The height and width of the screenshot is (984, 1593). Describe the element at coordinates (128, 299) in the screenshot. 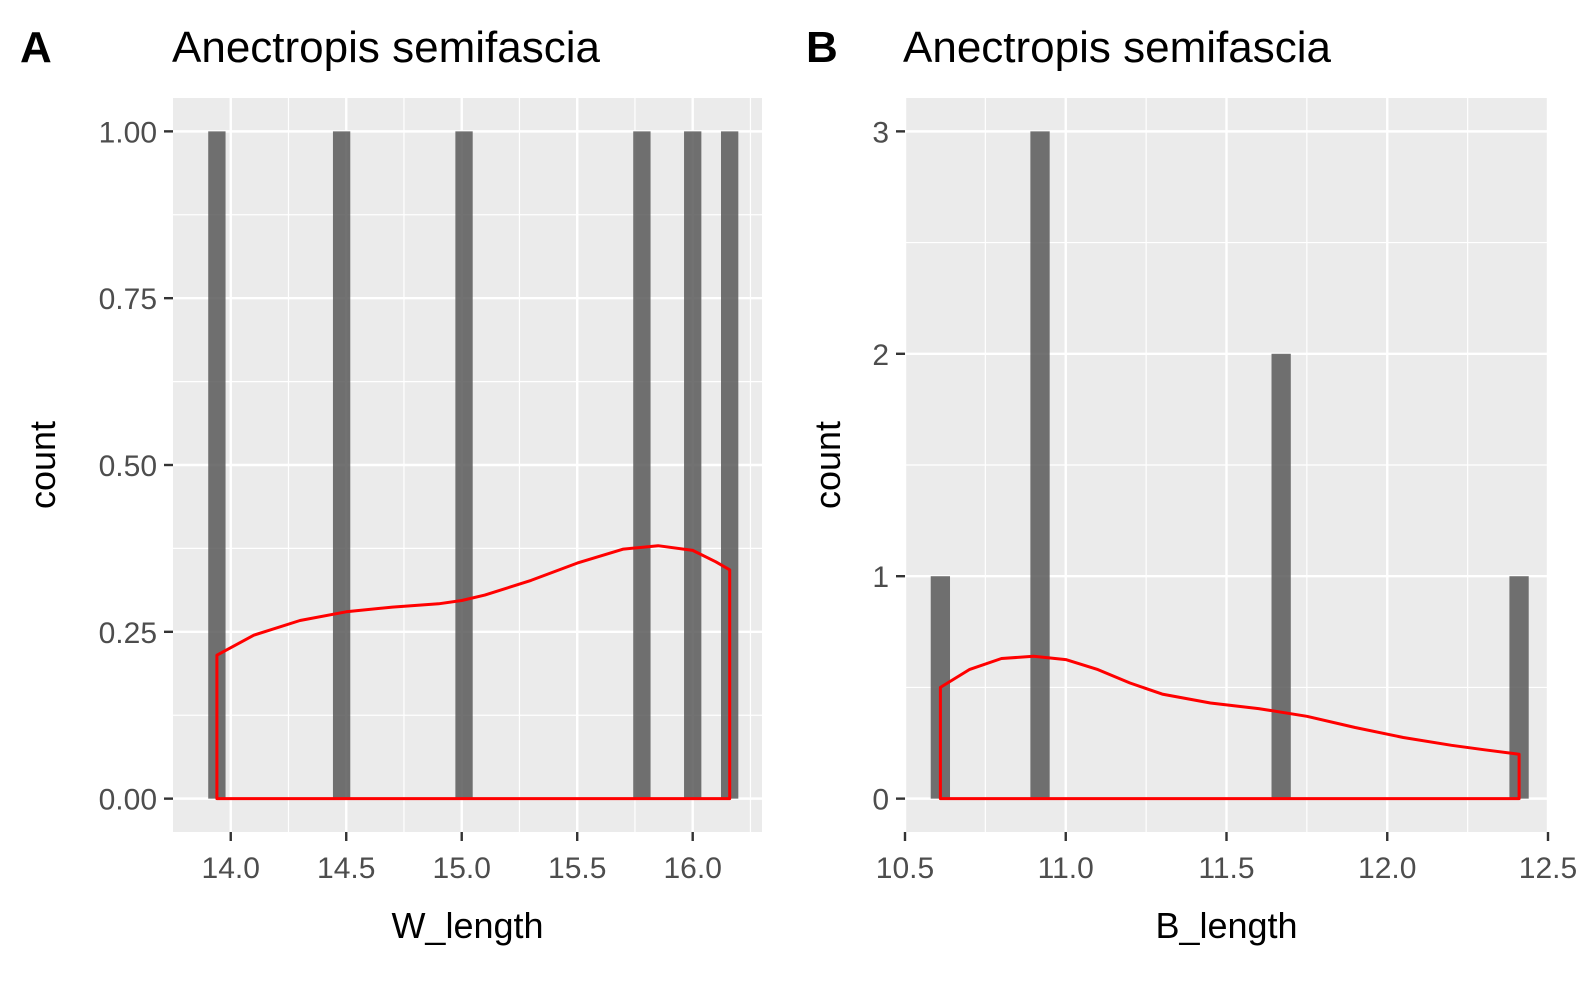

I see `y-tick-label: 0.75` at that location.